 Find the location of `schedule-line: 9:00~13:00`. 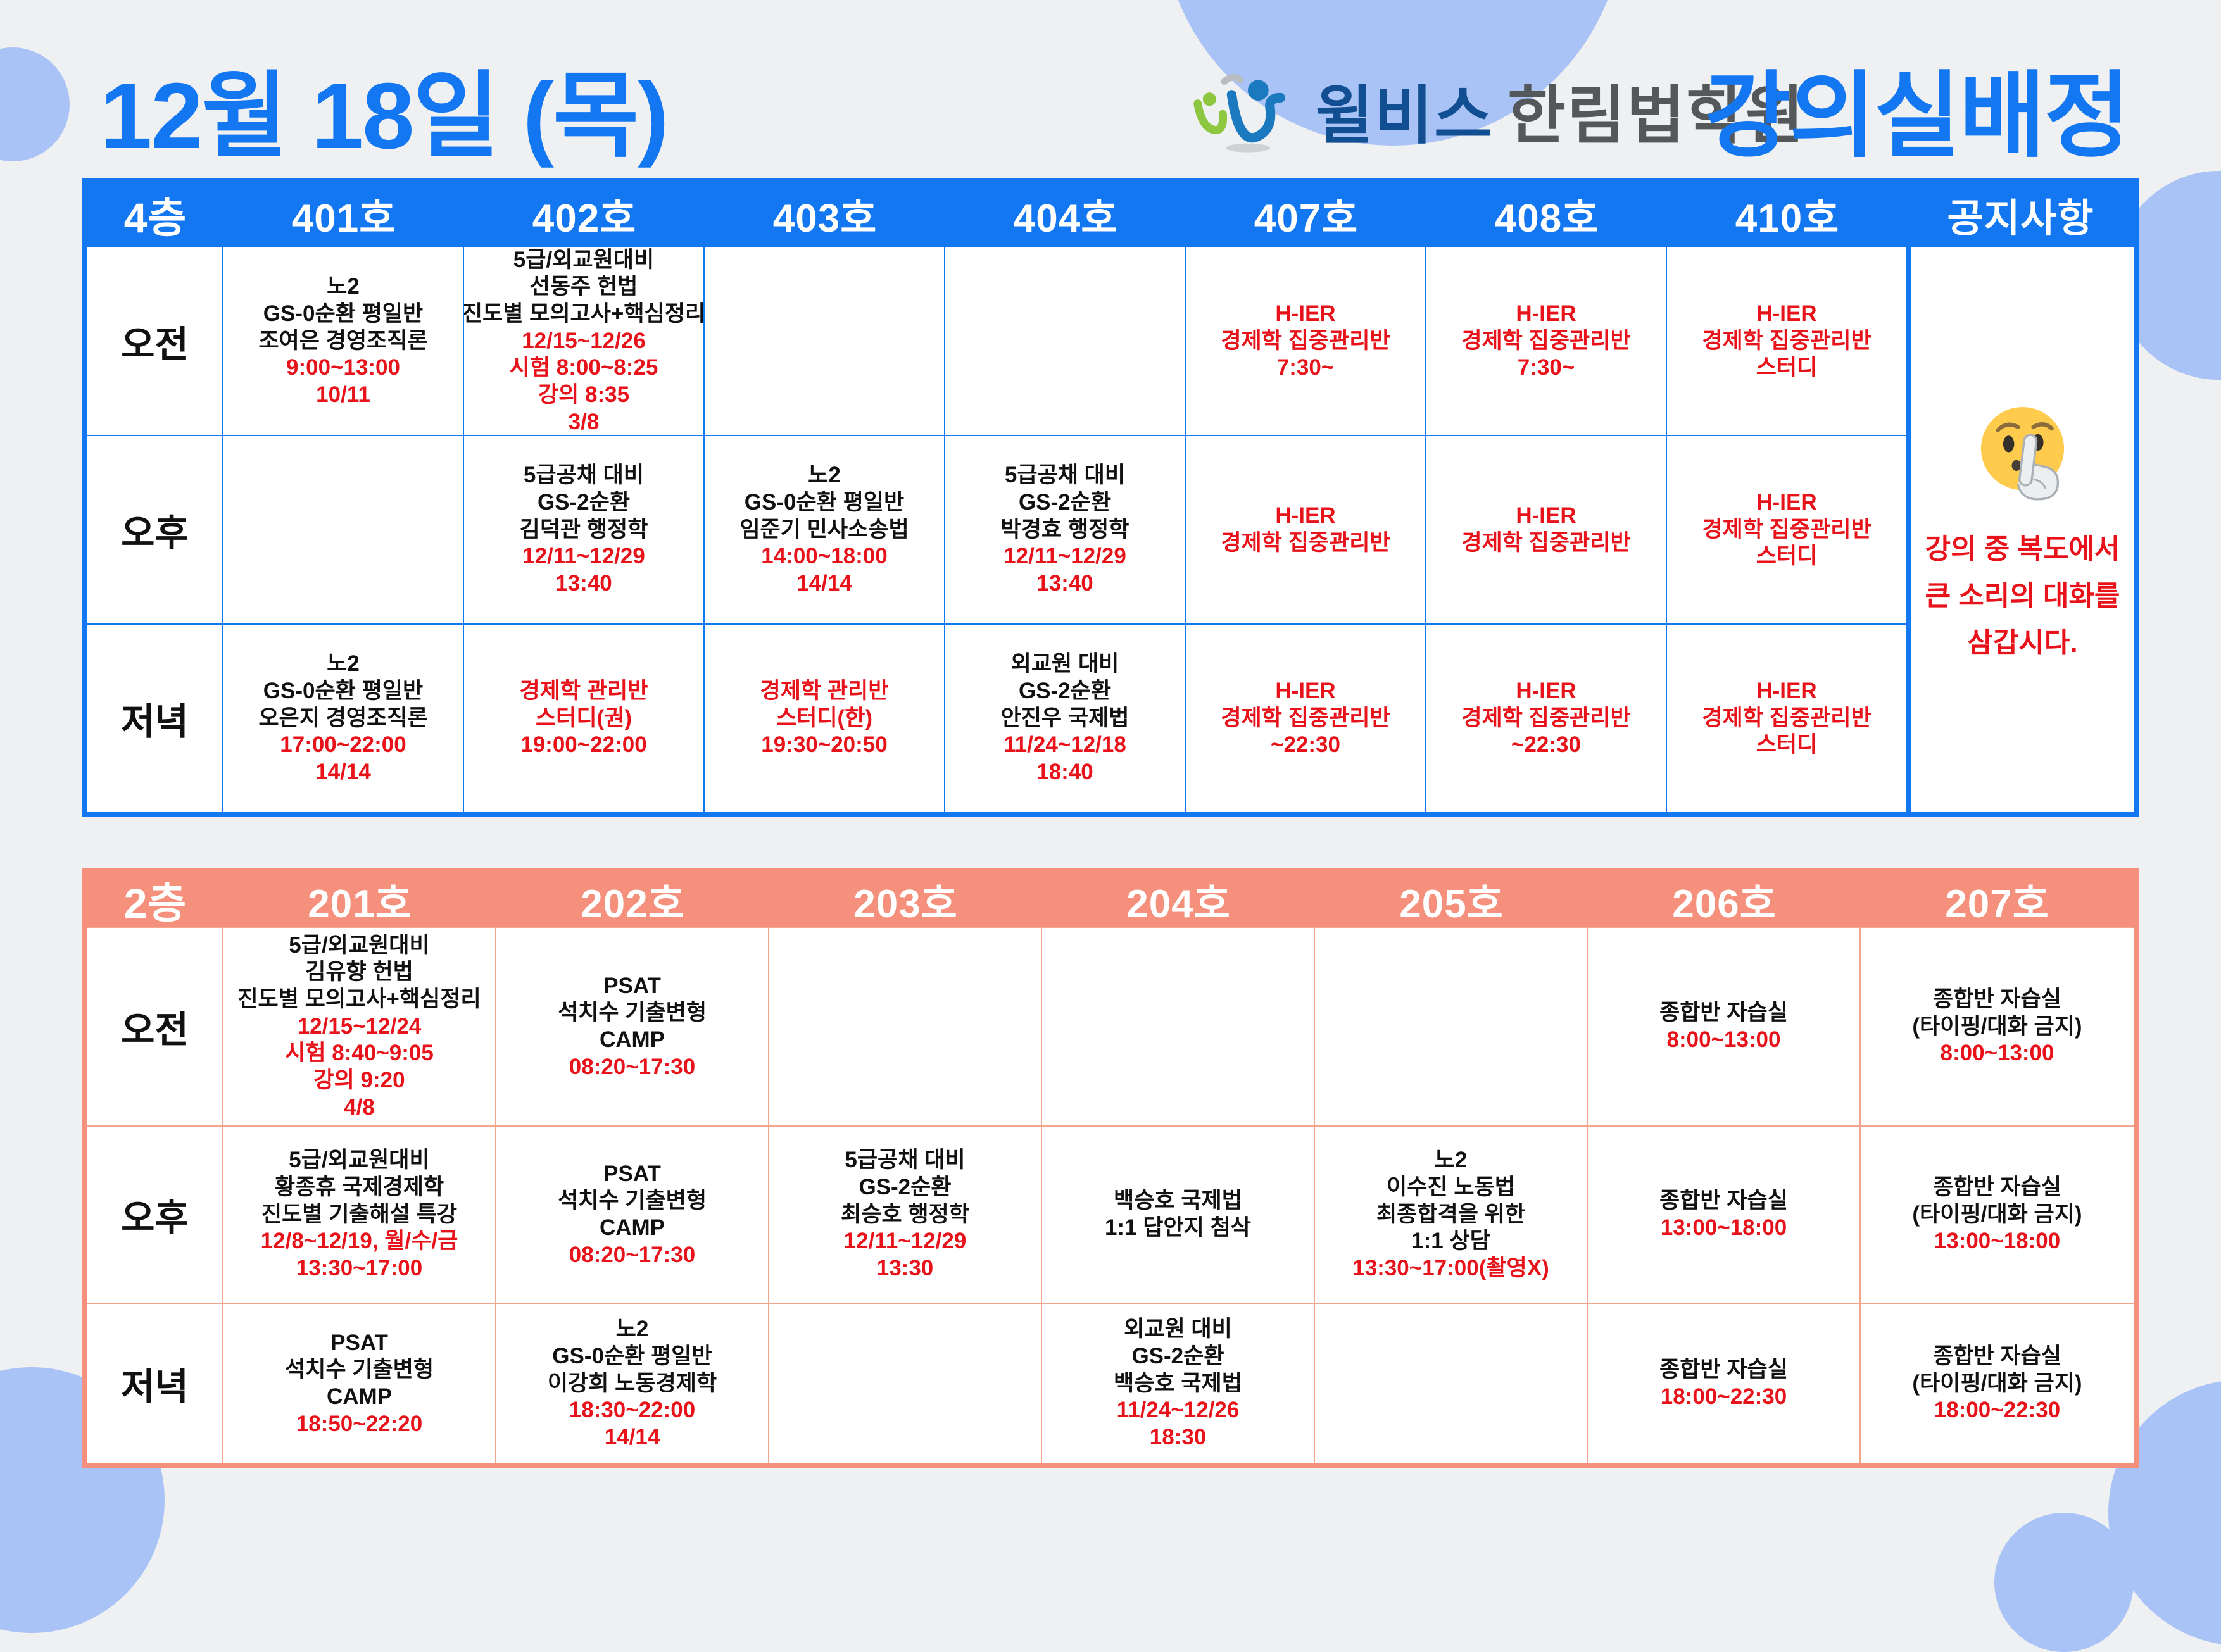

schedule-line: 9:00~13:00 is located at coordinates (343, 367).